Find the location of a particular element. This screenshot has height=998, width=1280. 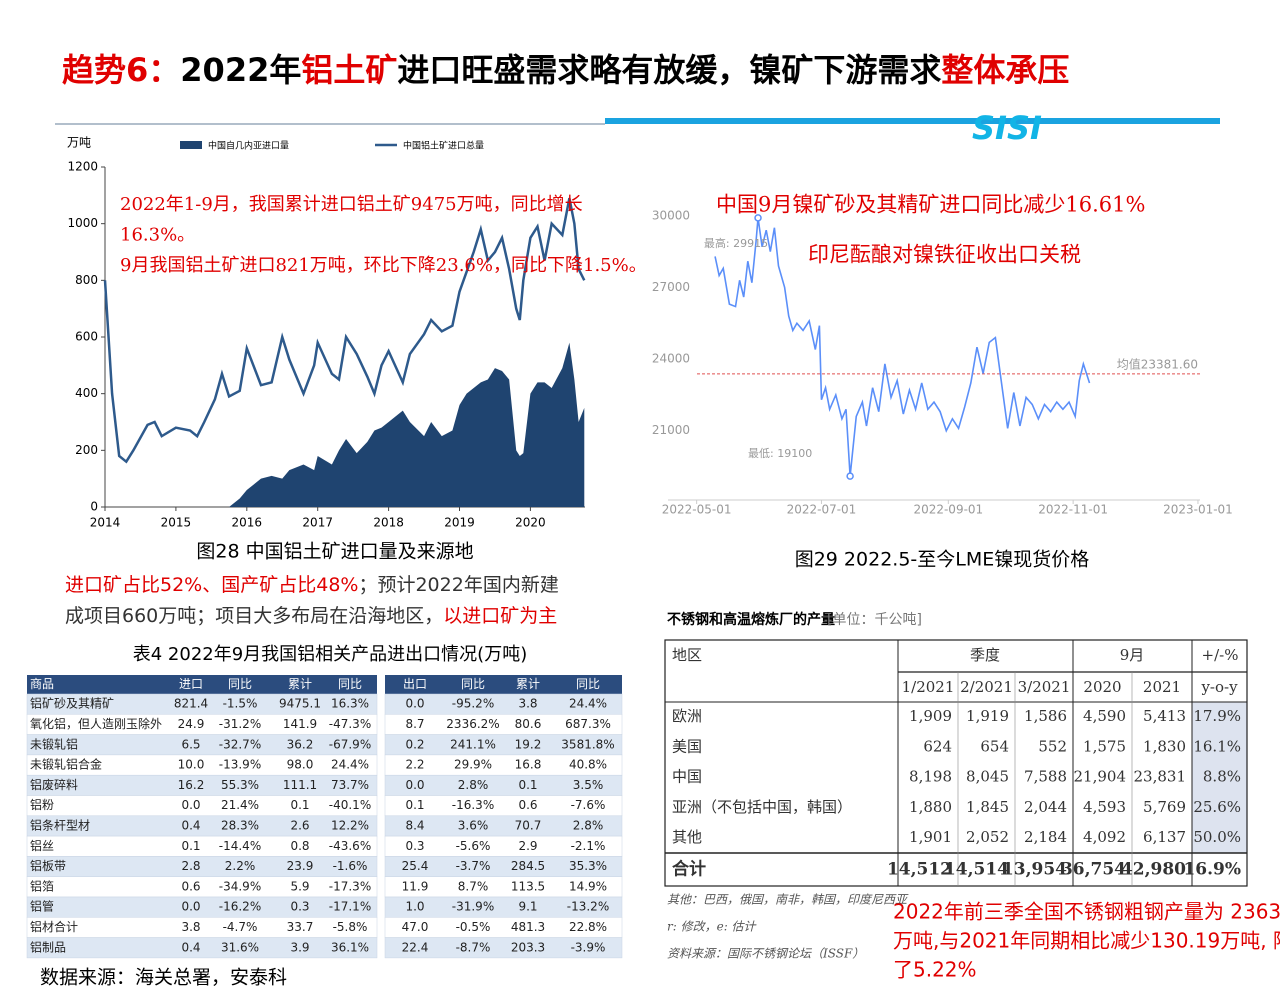

table-cell: 6,137 is located at coordinates (1164, 837).